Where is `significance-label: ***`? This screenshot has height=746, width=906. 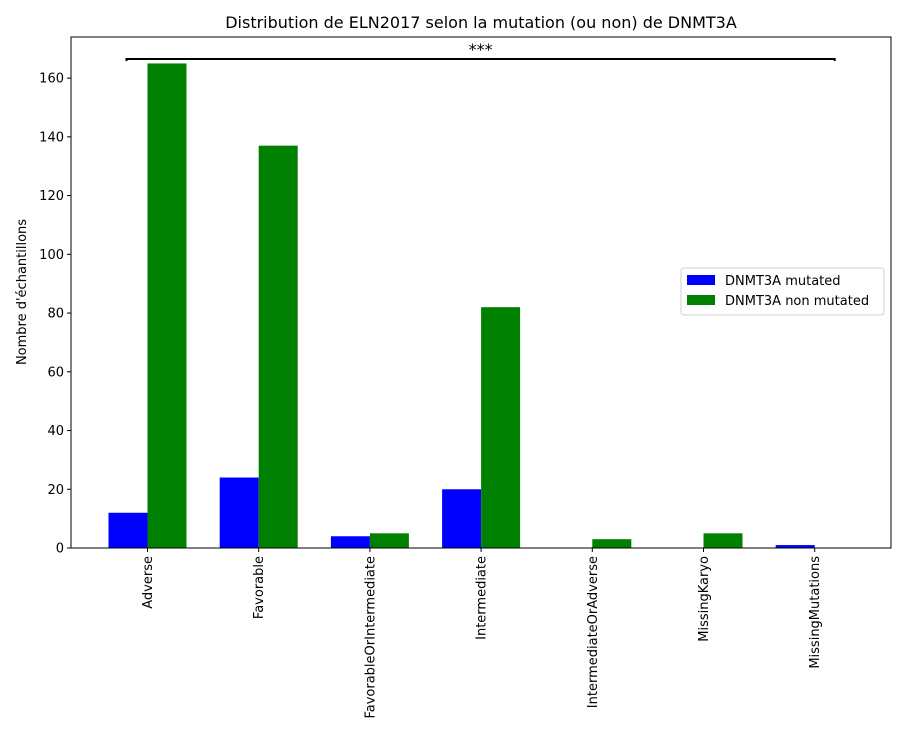
significance-label: *** is located at coordinates (481, 49).